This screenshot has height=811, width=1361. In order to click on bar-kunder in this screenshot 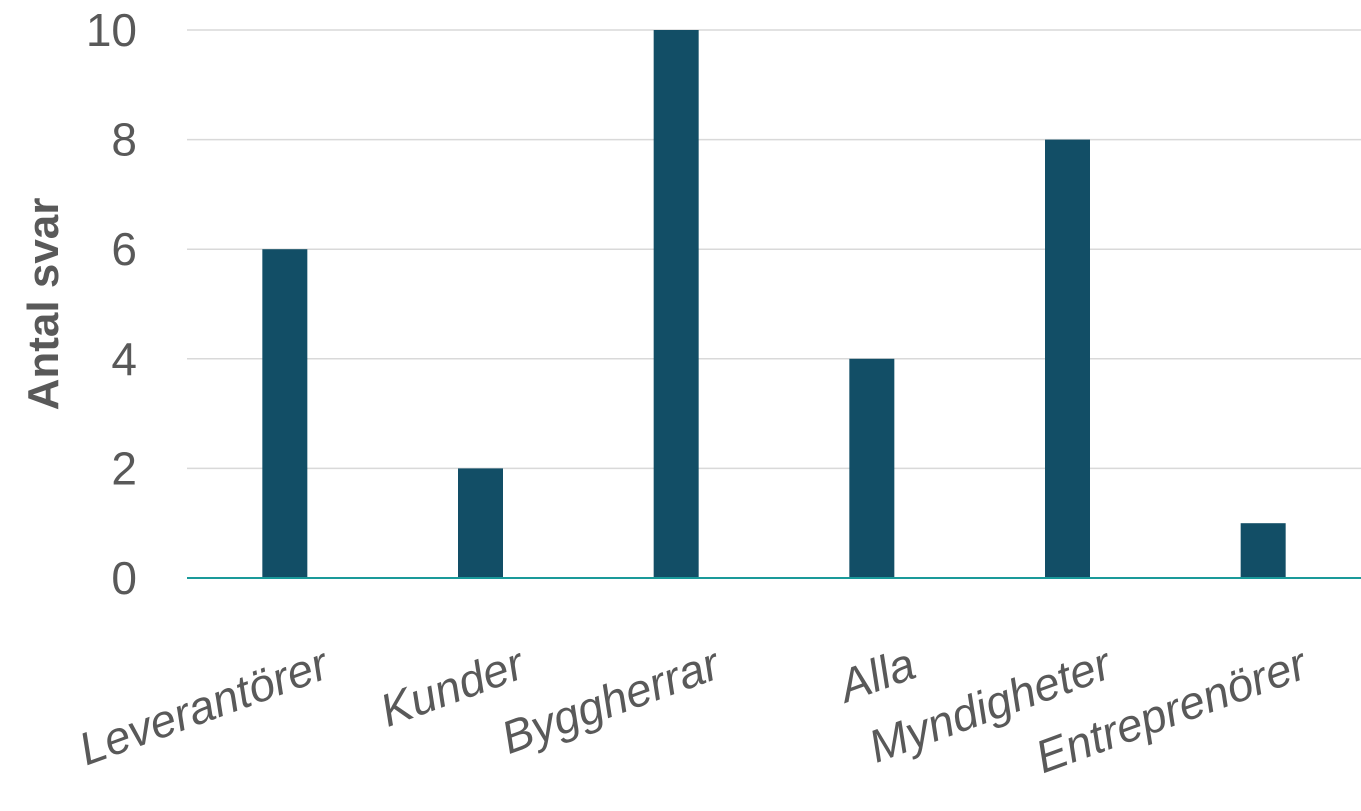, I will do `click(480, 523)`.